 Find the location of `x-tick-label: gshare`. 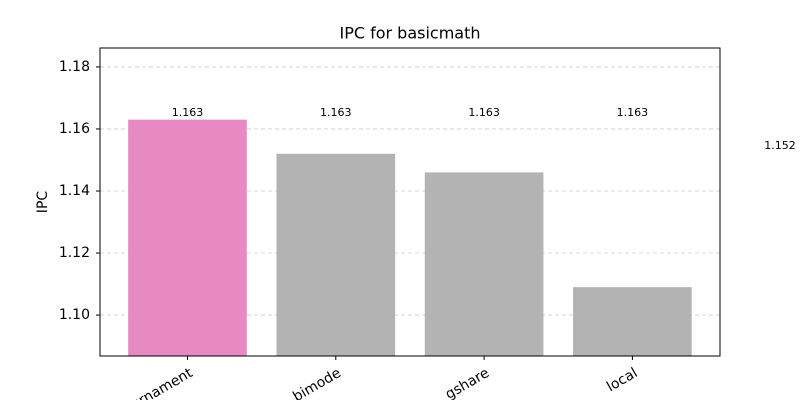

x-tick-label: gshare is located at coordinates (467, 382).